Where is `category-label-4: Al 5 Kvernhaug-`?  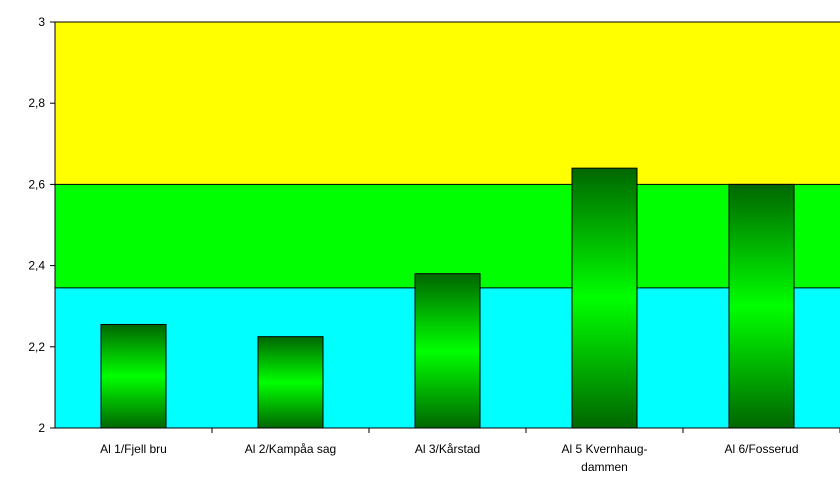 category-label-4: Al 5 Kvernhaug- is located at coordinates (604, 449).